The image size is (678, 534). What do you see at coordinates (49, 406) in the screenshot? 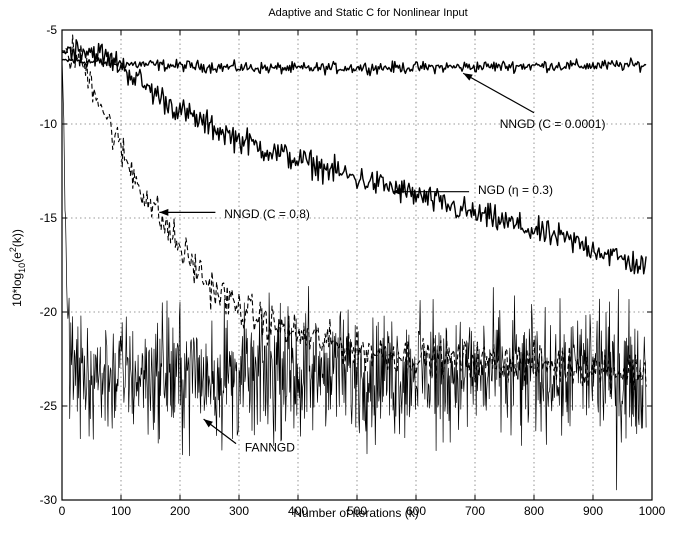
I see `y-tick-label: -25` at bounding box center [49, 406].